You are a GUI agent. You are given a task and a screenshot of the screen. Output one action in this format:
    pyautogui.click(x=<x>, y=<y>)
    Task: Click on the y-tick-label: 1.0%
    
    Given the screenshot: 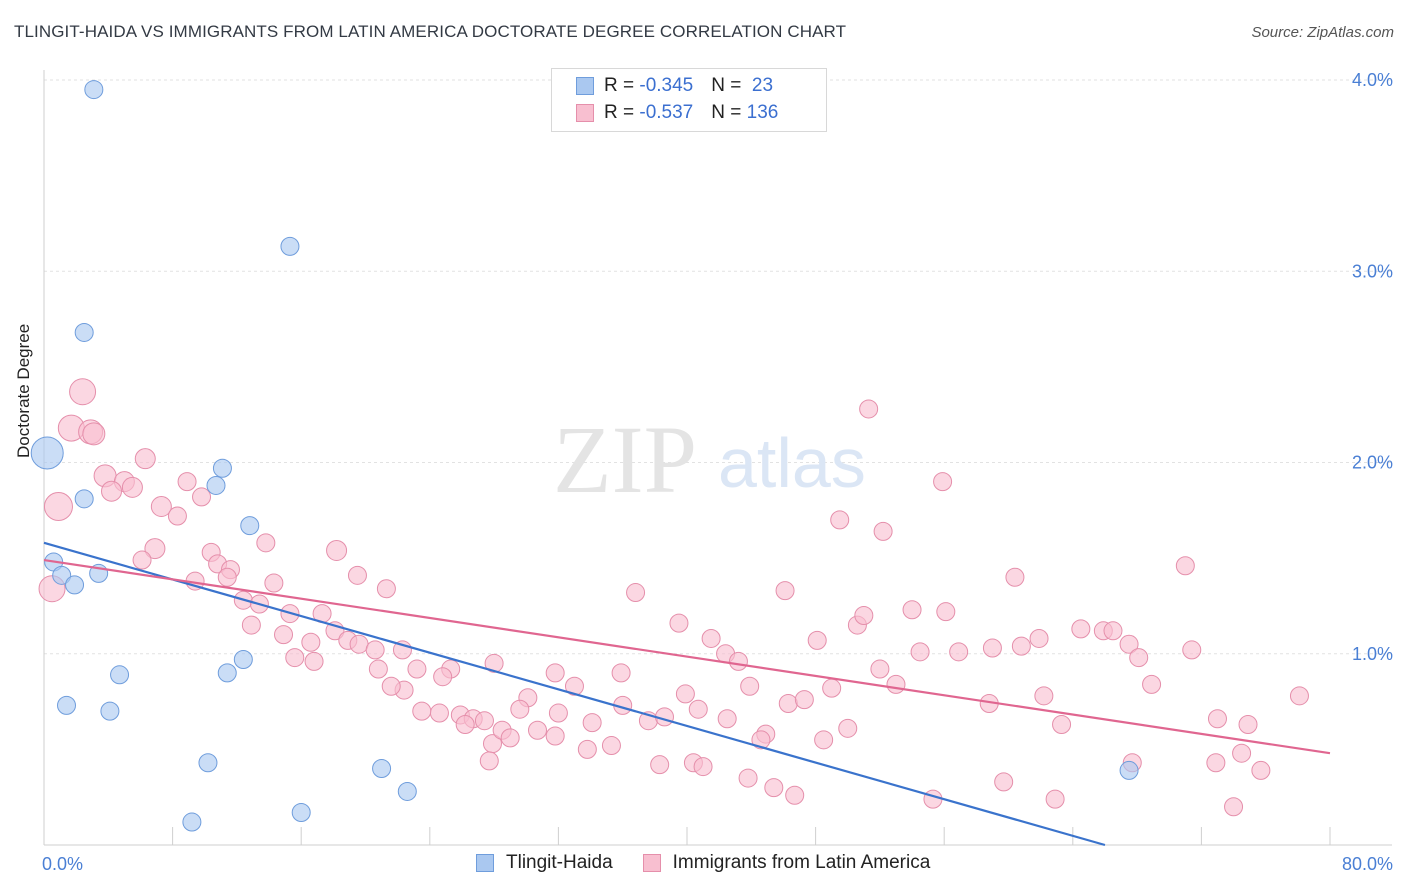 What is the action you would take?
    pyautogui.click(x=1372, y=654)
    